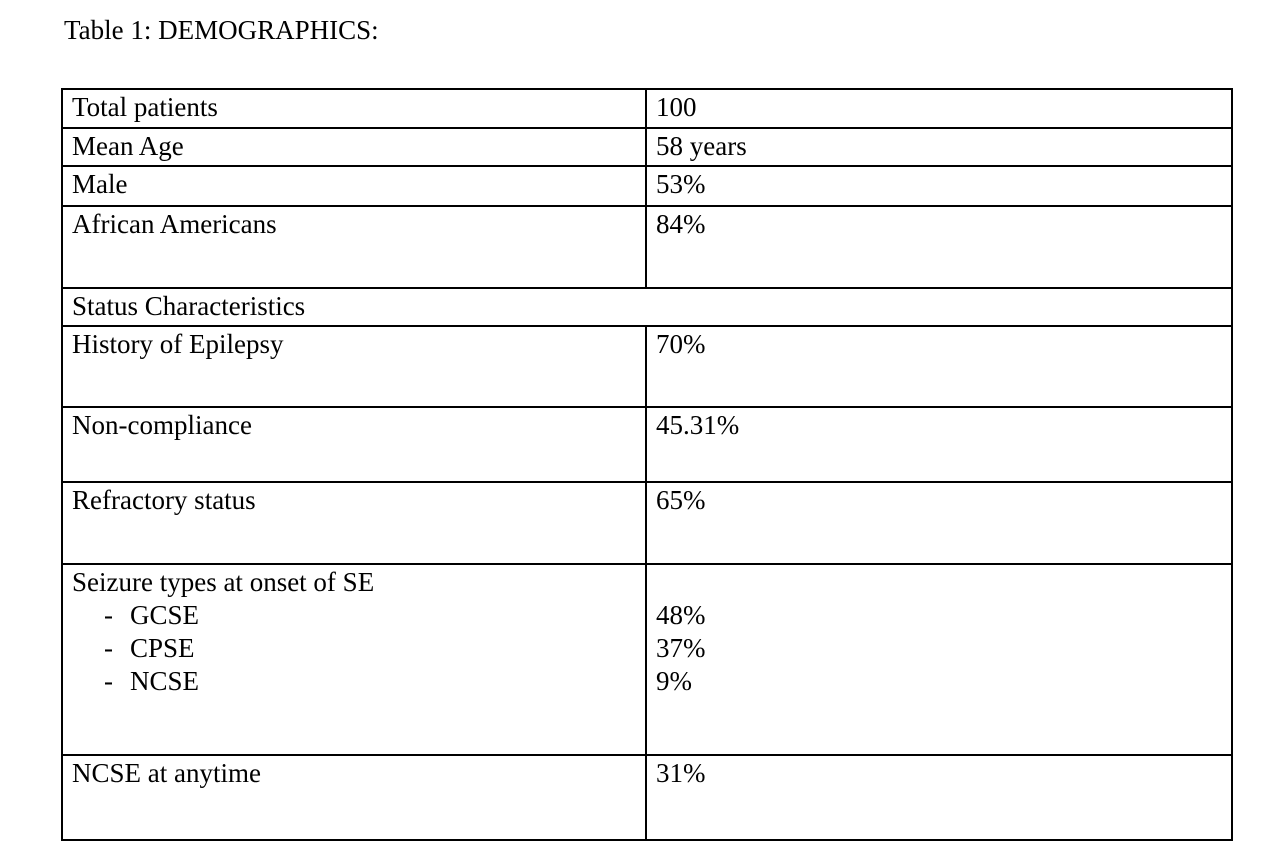  I want to click on blank-line, so click(939, 582).